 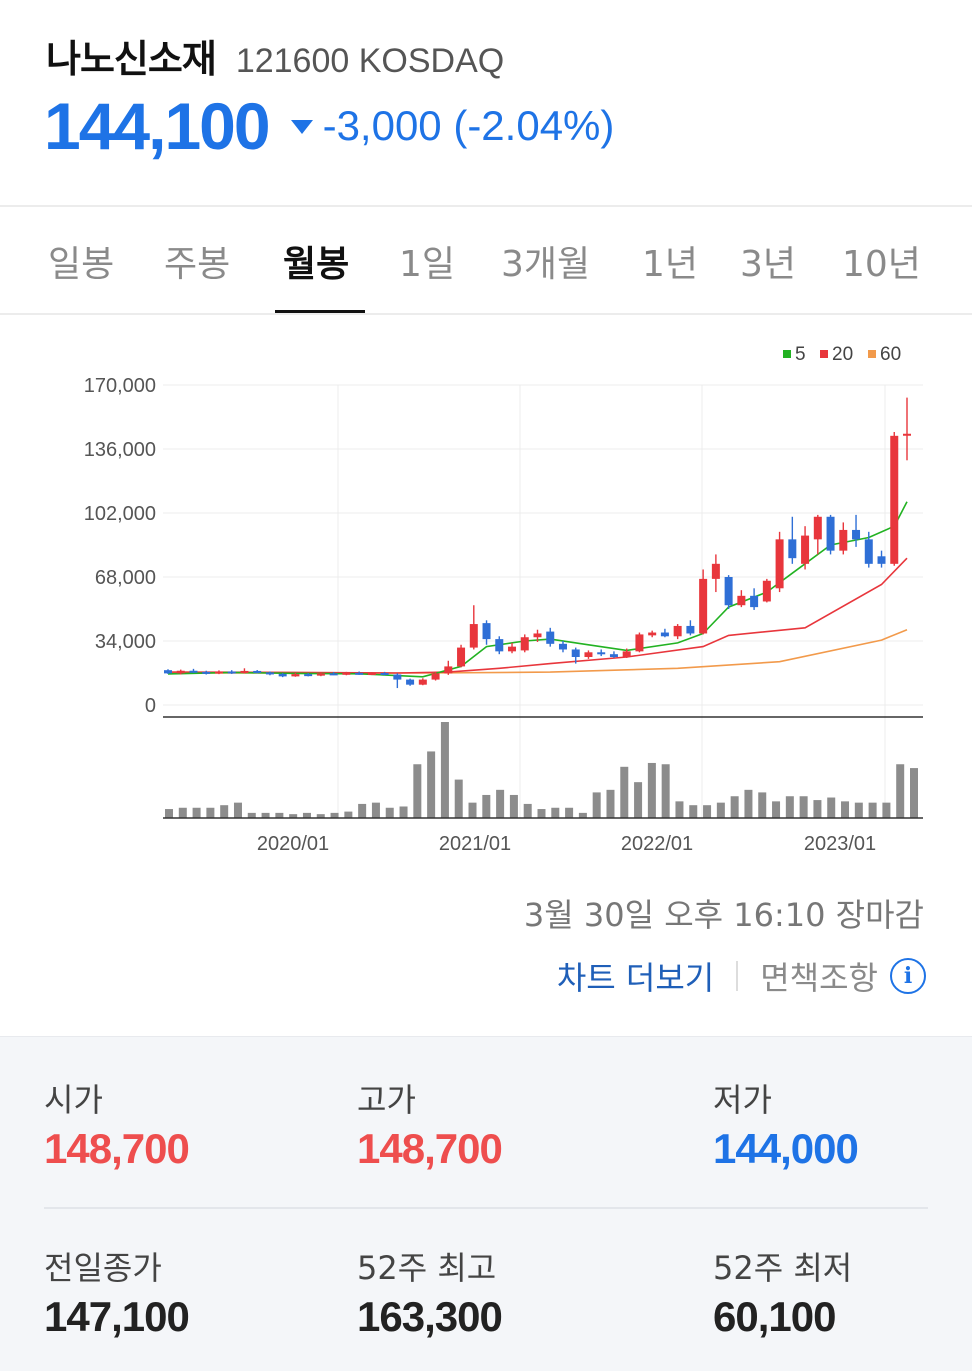 What do you see at coordinates (157, 126) in the screenshot?
I see `current-price: 144,100` at bounding box center [157, 126].